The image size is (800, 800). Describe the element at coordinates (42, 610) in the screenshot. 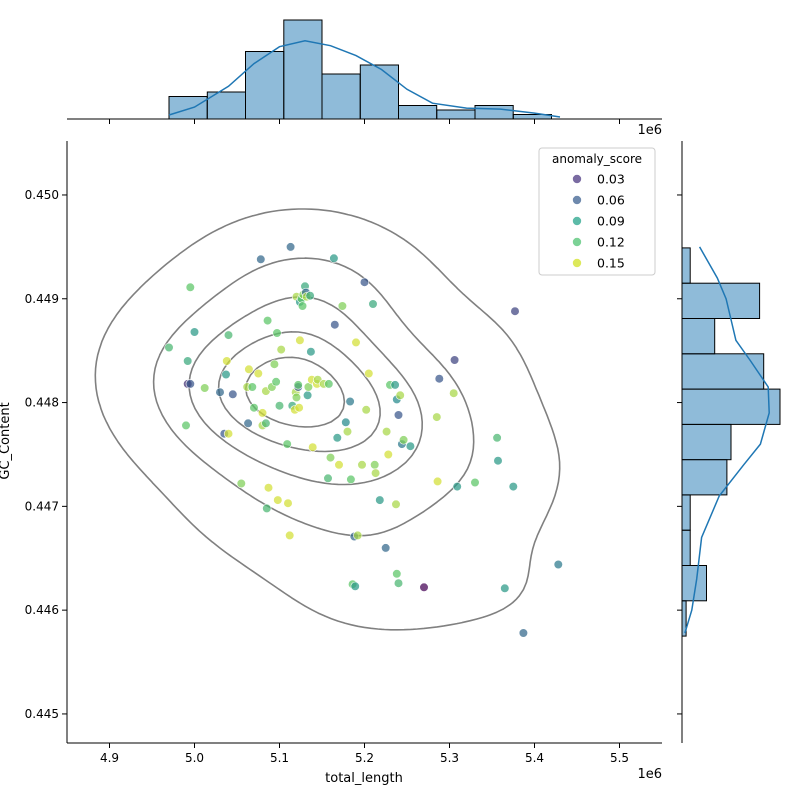

I see `y-tick-label: 0.446` at that location.